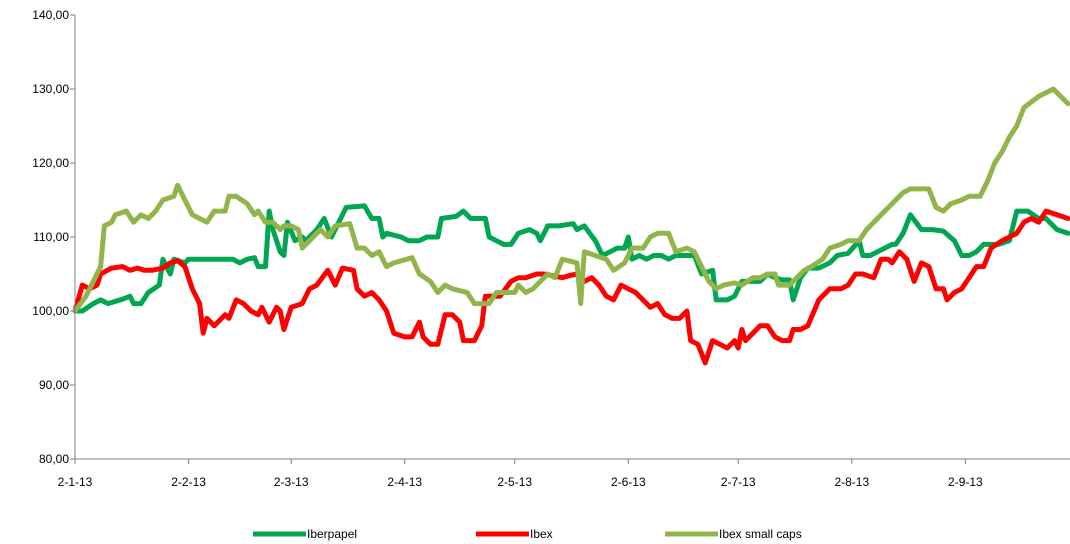 Image resolution: width=1070 pixels, height=544 pixels. Describe the element at coordinates (514, 482) in the screenshot. I see `x-tick-label: 2-5-13` at that location.